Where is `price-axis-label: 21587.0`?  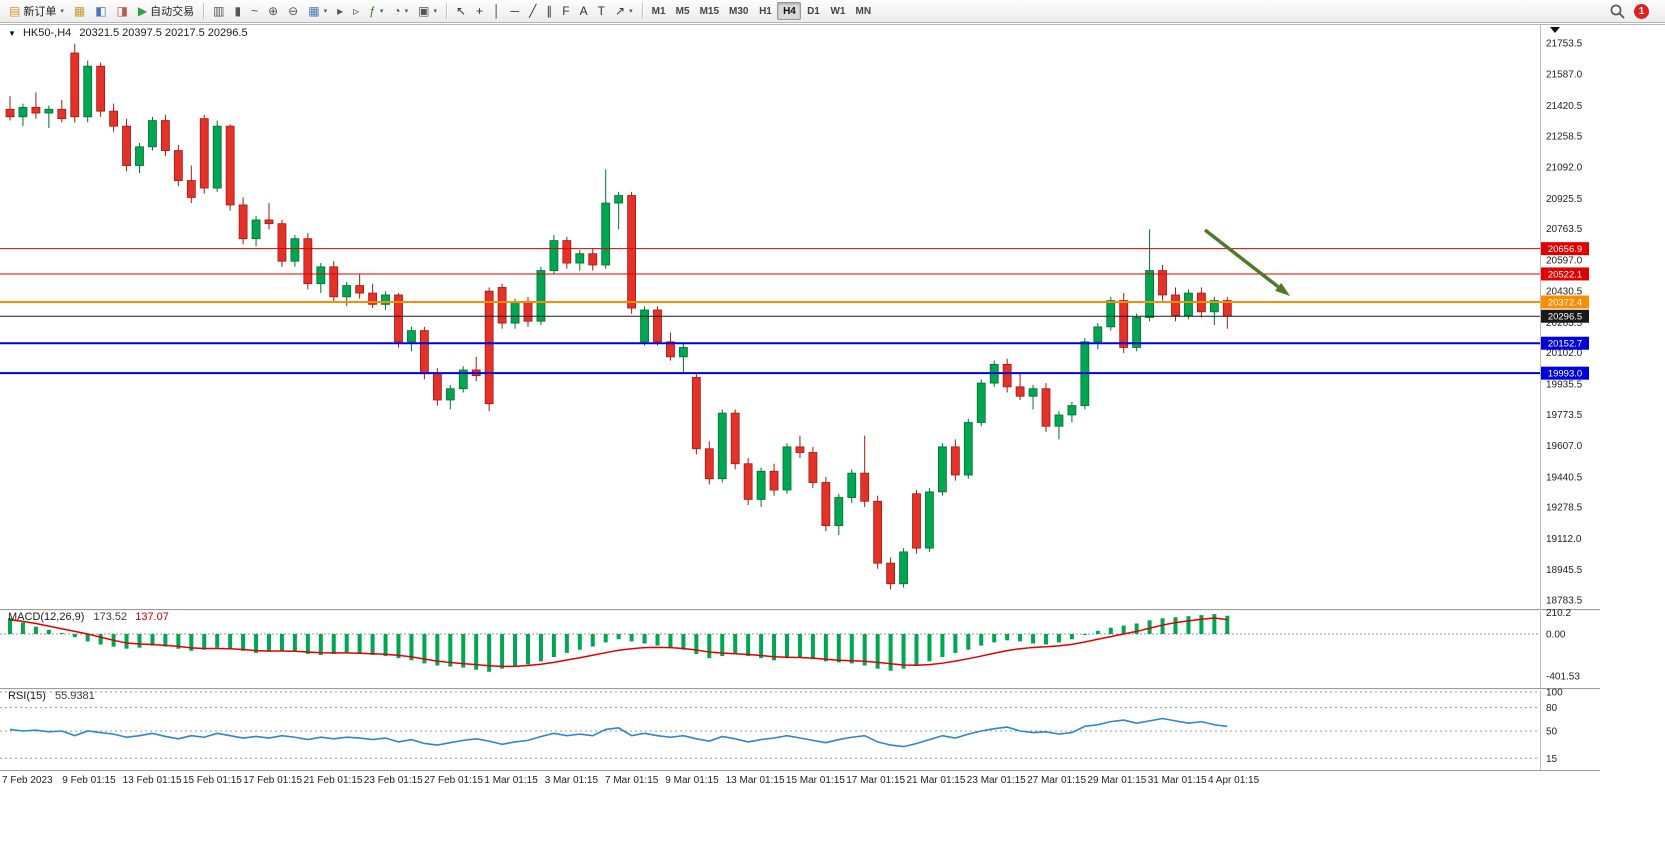
price-axis-label: 21587.0 is located at coordinates (1564, 75).